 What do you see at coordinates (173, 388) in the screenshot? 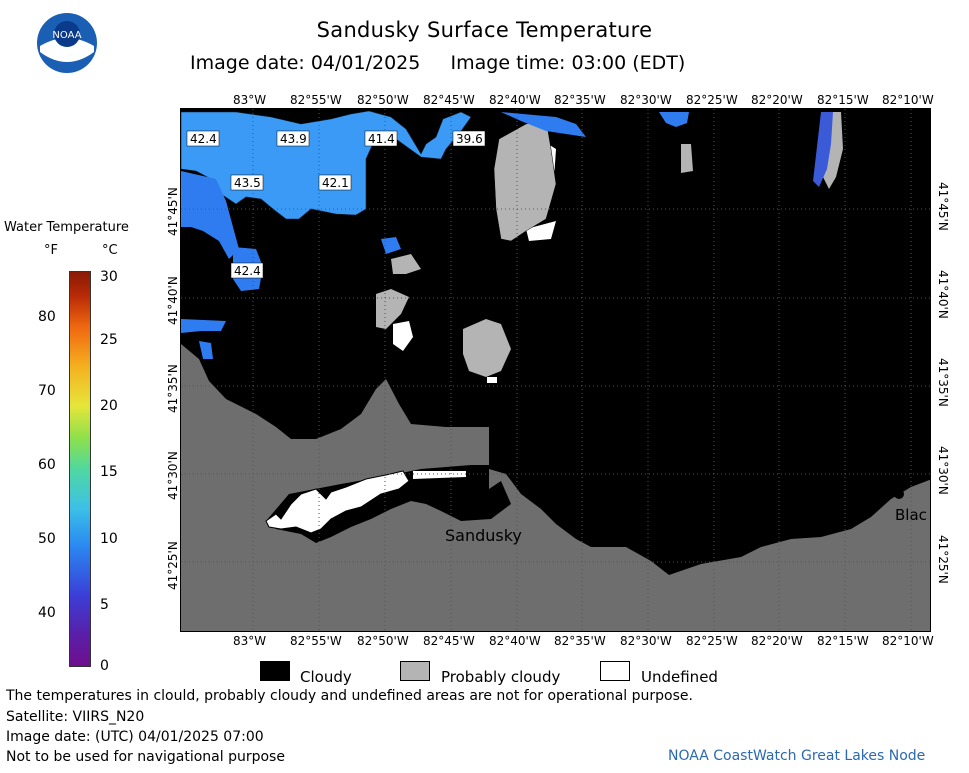
I see `lat-label-left-4135n: 41°35'N` at bounding box center [173, 388].